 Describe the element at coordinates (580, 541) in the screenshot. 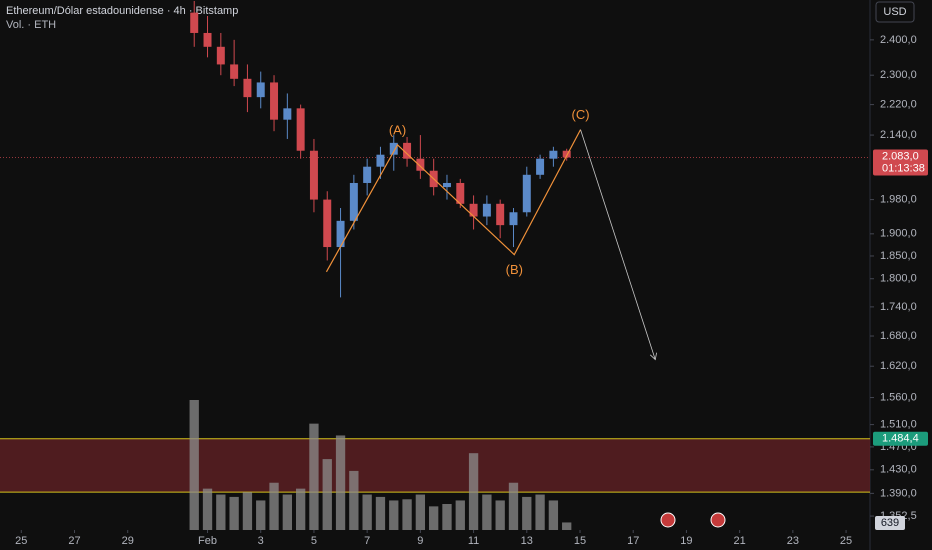

I see `x-tick-label: 15` at that location.